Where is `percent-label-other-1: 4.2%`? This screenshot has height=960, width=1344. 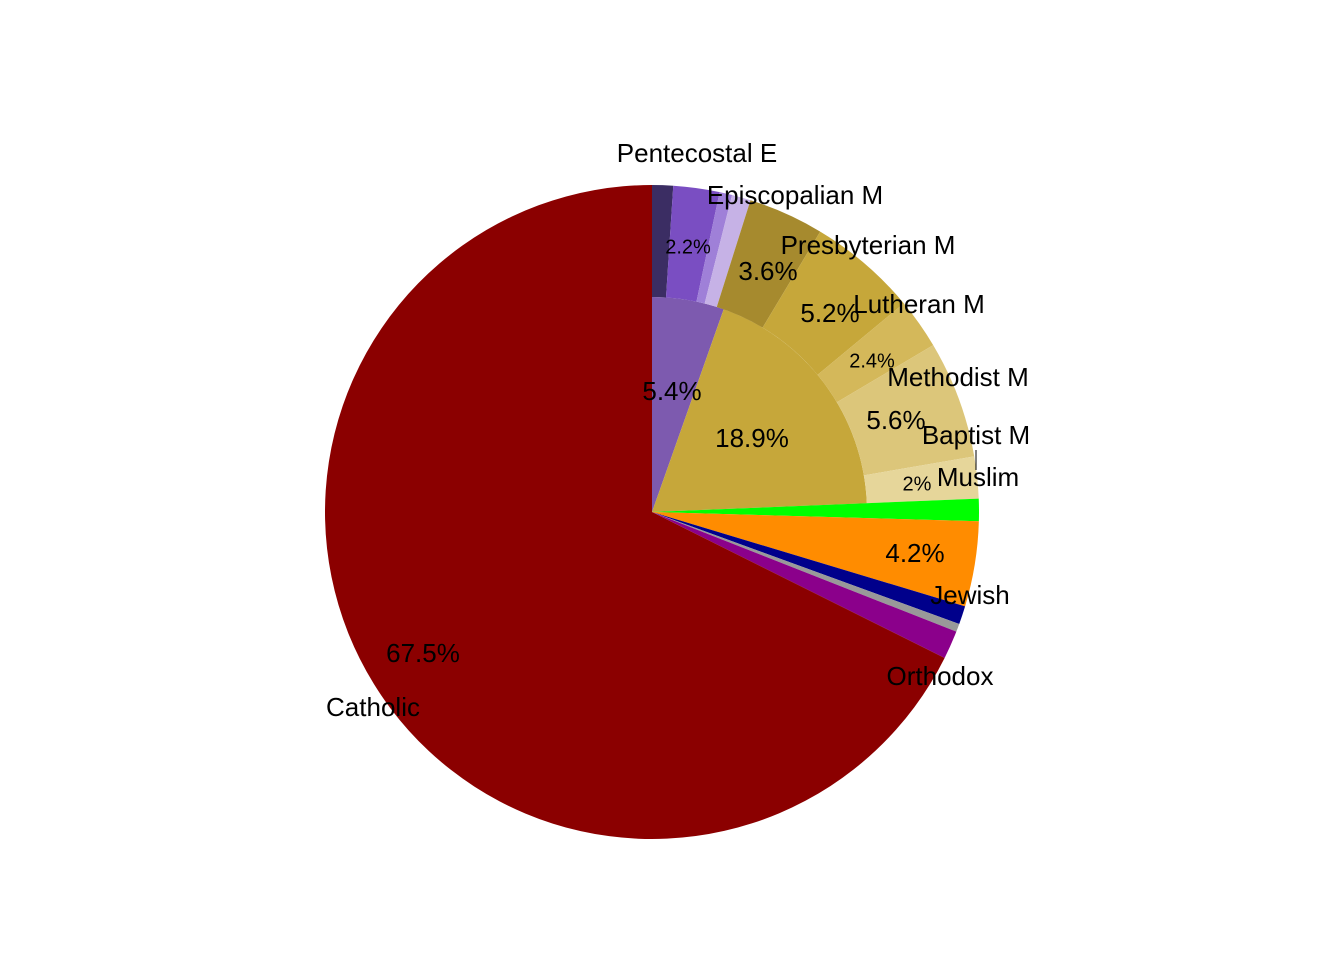
percent-label-other-1: 4.2% is located at coordinates (914, 553).